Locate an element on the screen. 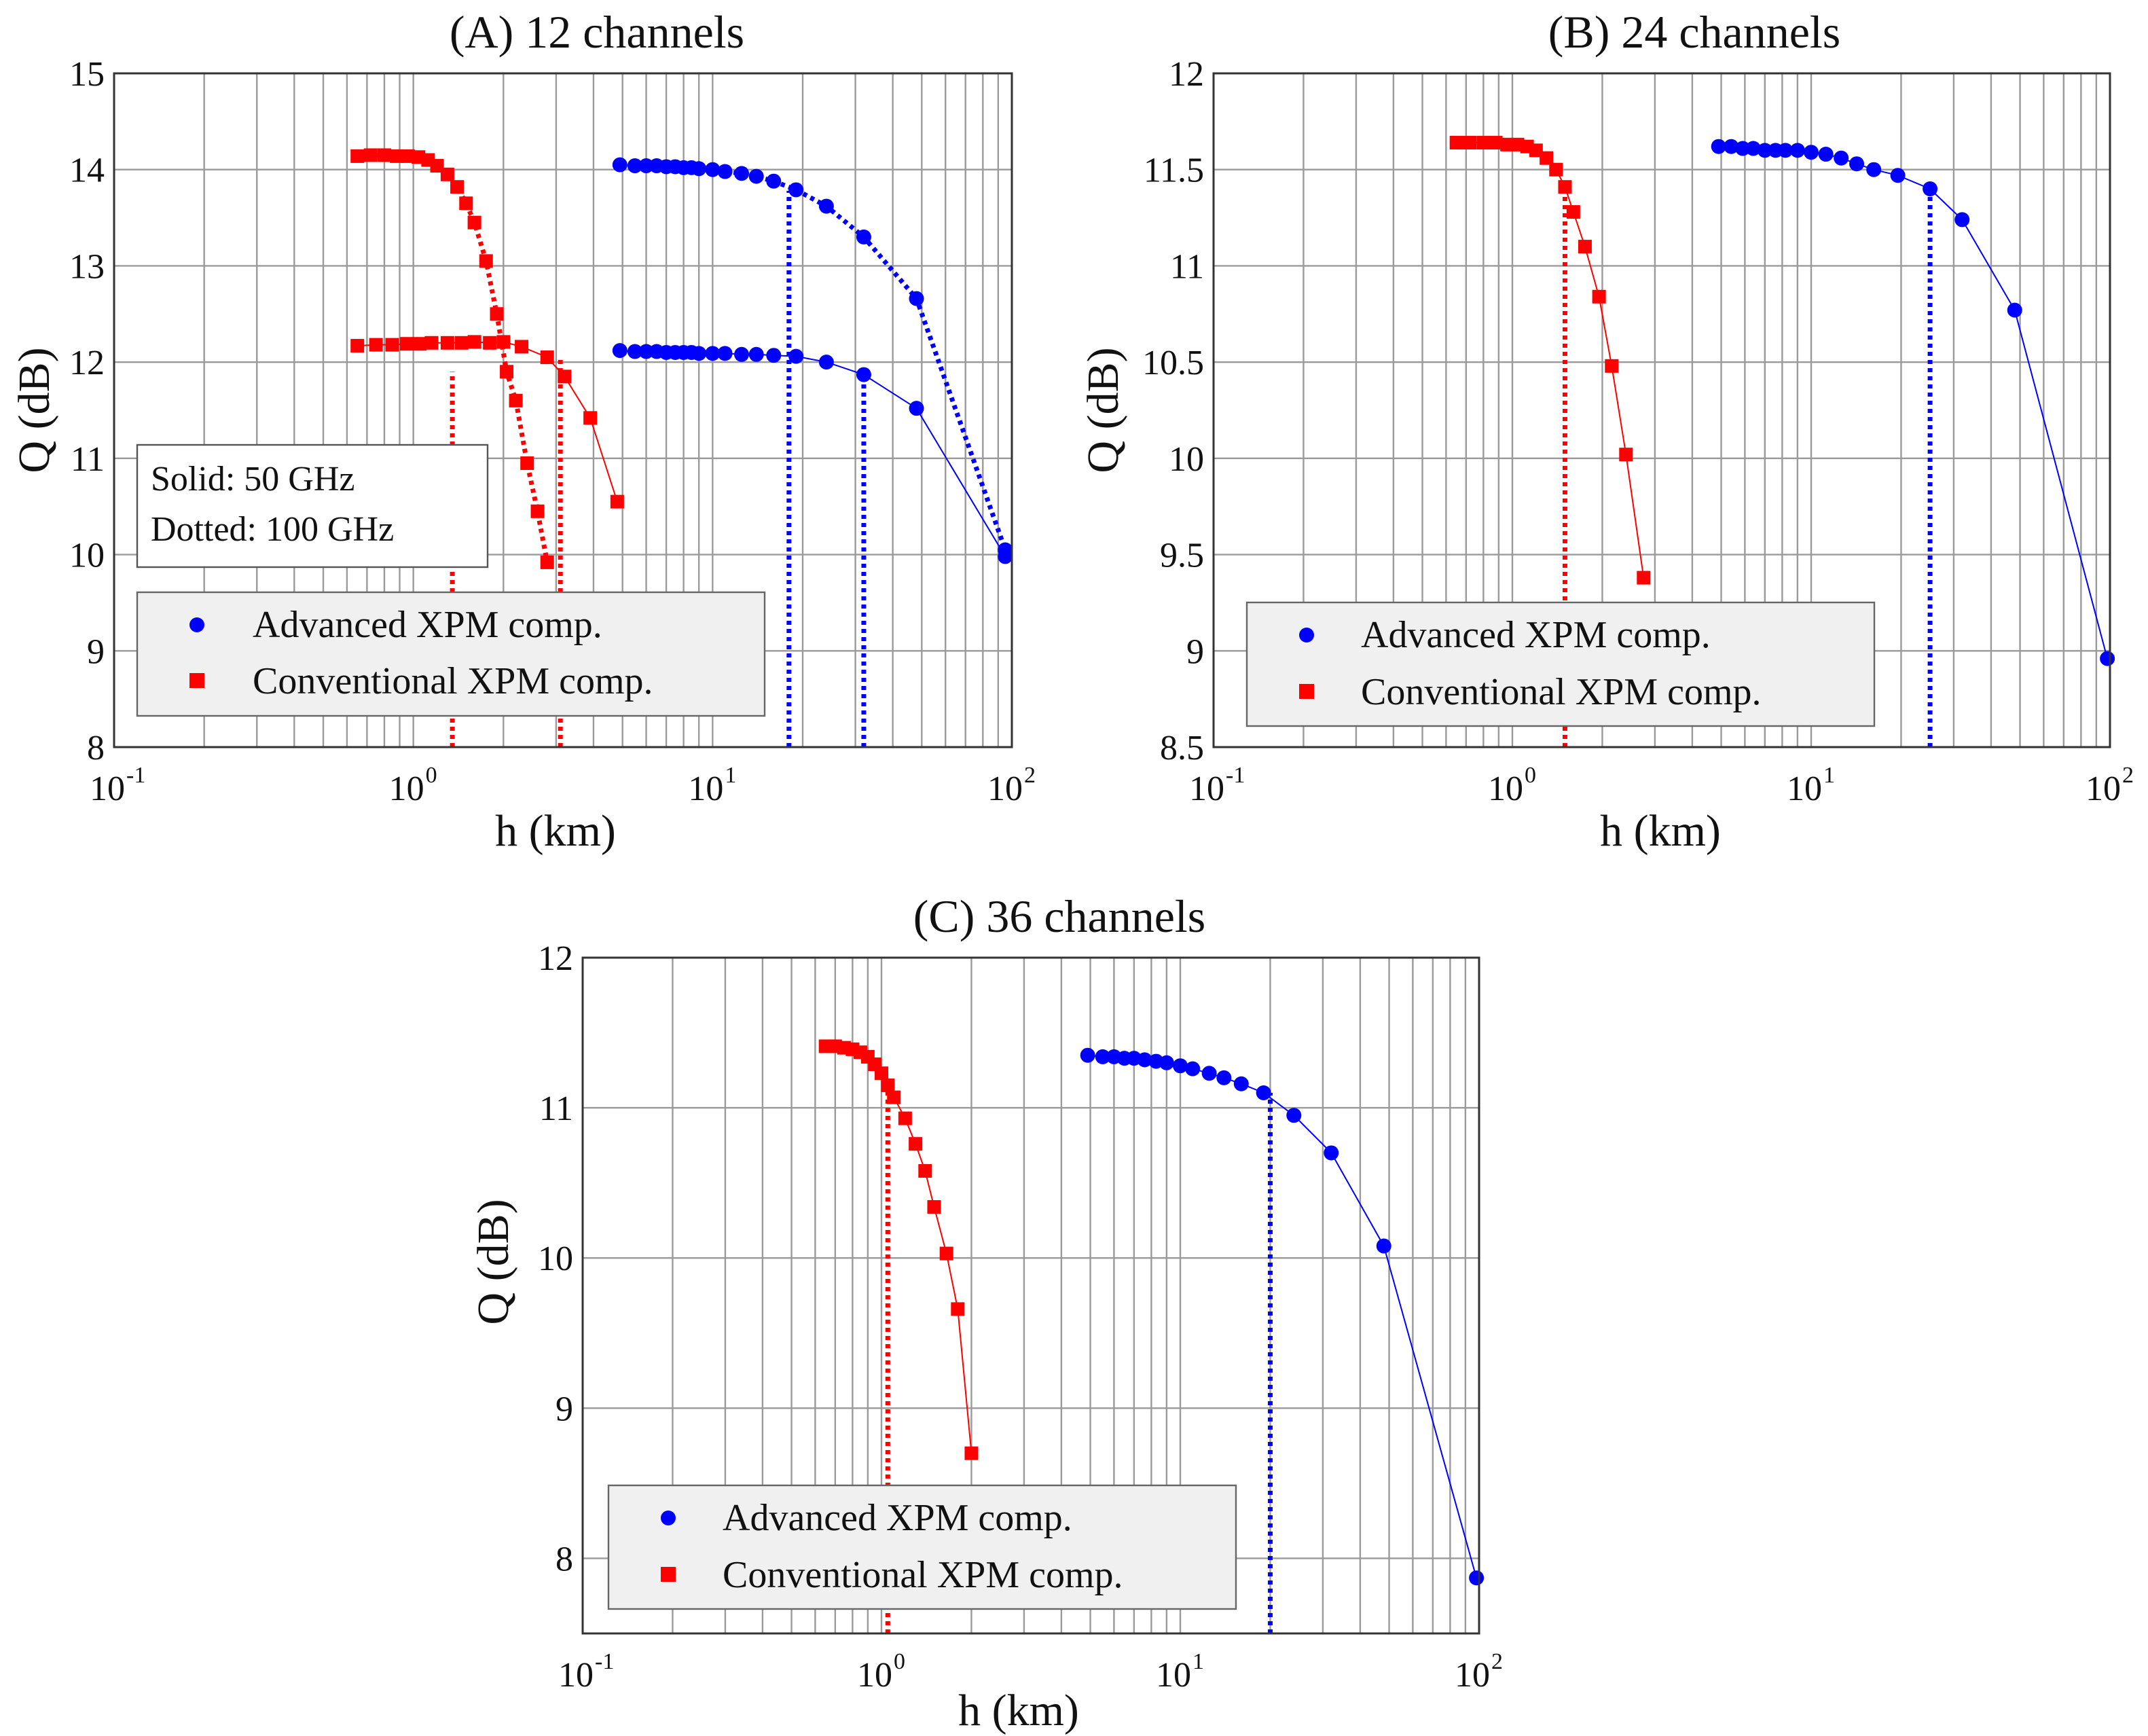  panel-c-y-tick-label: 12 is located at coordinates (555, 958).